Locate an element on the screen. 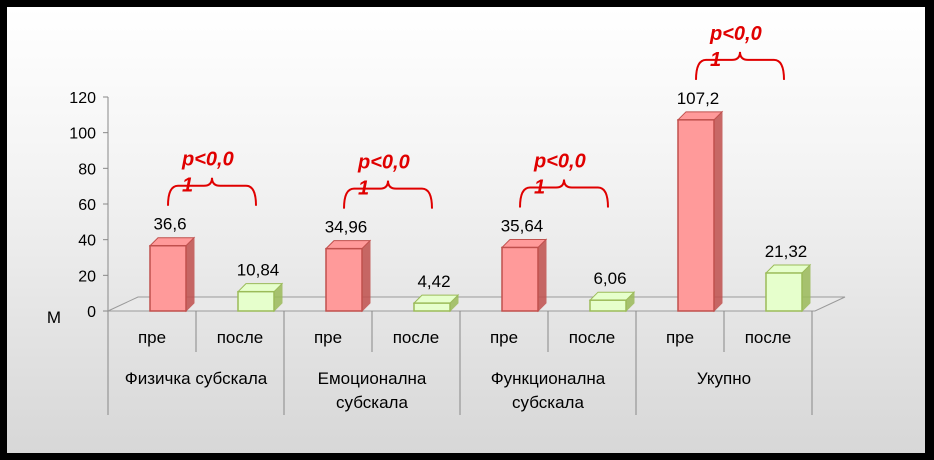 This screenshot has height=460, width=934. y-tick-label: 20 is located at coordinates (87, 276).